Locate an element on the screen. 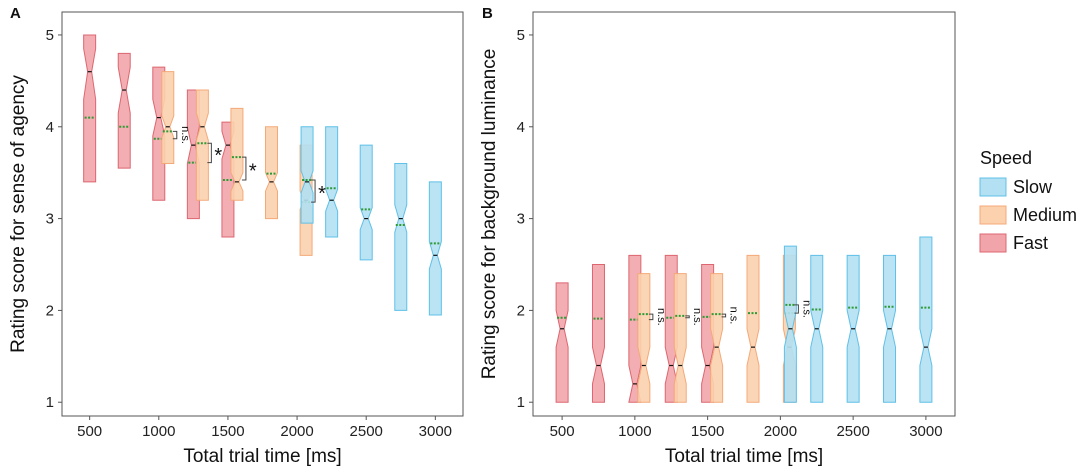  legend-label-slow: Slow is located at coordinates (1033, 187).